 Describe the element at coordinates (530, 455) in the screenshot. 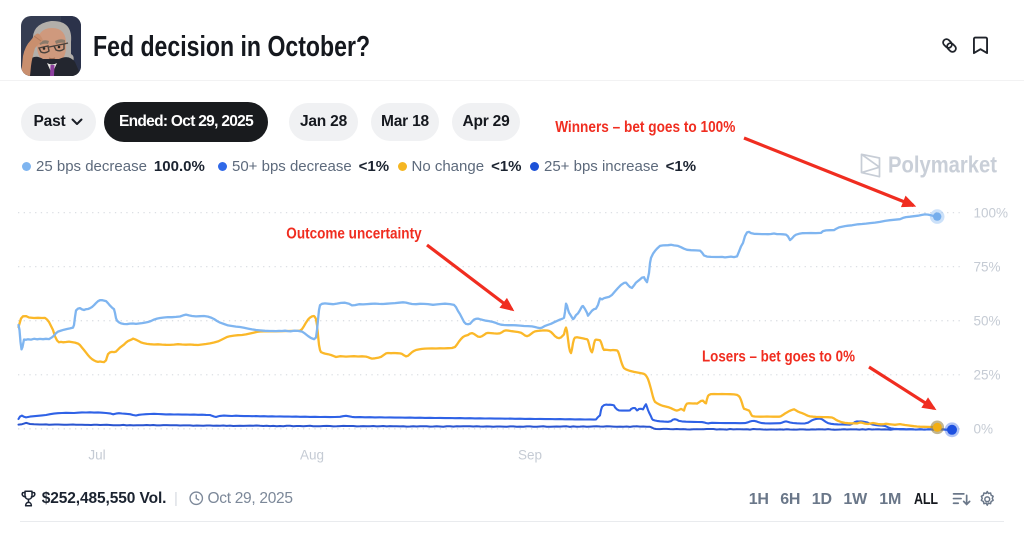

I see `svg-text: Sep` at that location.